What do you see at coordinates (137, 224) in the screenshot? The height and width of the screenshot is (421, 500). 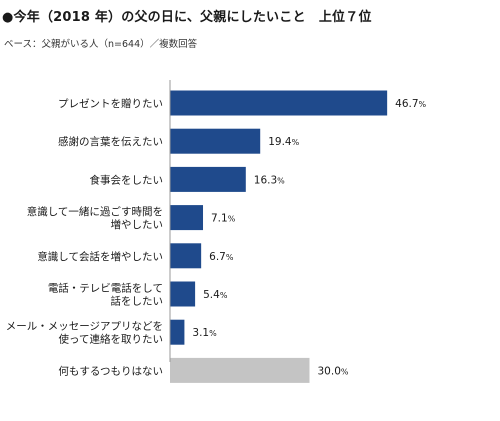 I see `category-label: 増やしたい` at bounding box center [137, 224].